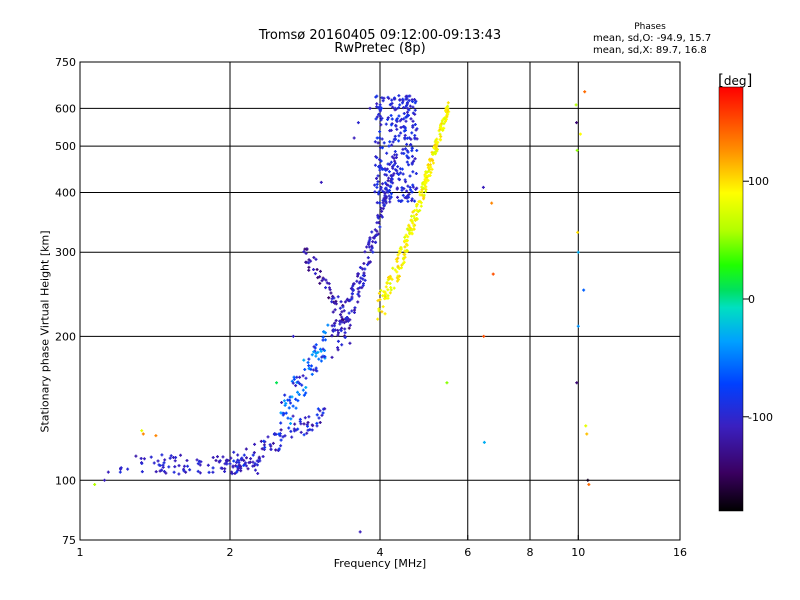 This screenshot has height=600, width=800. Describe the element at coordinates (467, 552) in the screenshot. I see `x-tick-label: 6` at that location.